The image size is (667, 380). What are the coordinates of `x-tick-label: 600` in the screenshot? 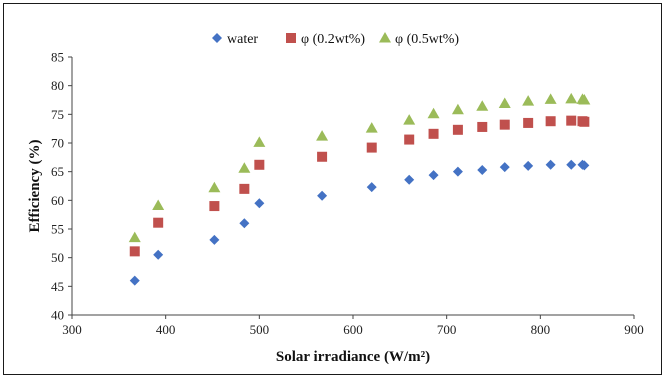 It's located at (353, 329).